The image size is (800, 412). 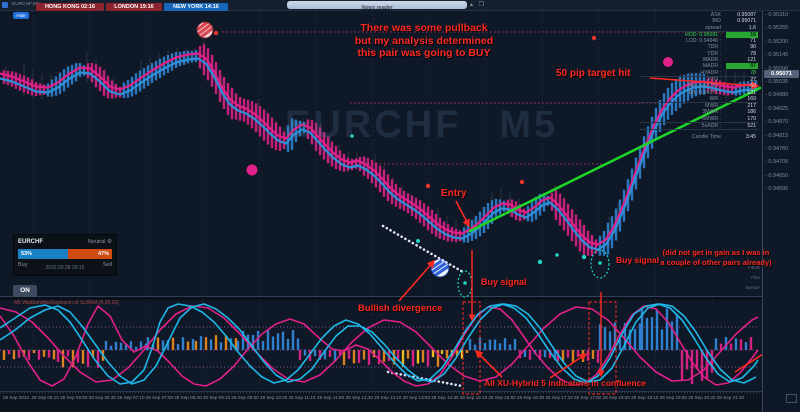 What do you see at coordinates (699, 73) in the screenshot?
I see `stat-row: HYADR : 78` at bounding box center [699, 73].